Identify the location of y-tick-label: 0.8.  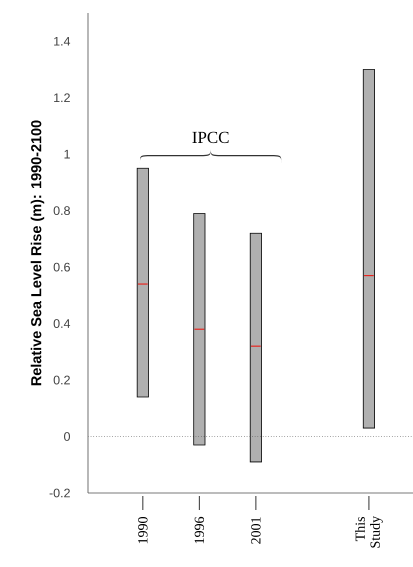
(62, 211).